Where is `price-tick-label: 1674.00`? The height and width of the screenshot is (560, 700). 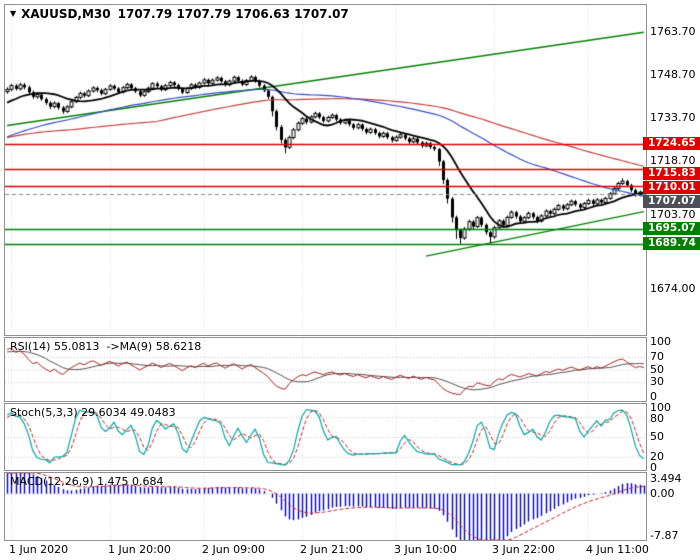
price-tick-label: 1674.00 is located at coordinates (673, 288).